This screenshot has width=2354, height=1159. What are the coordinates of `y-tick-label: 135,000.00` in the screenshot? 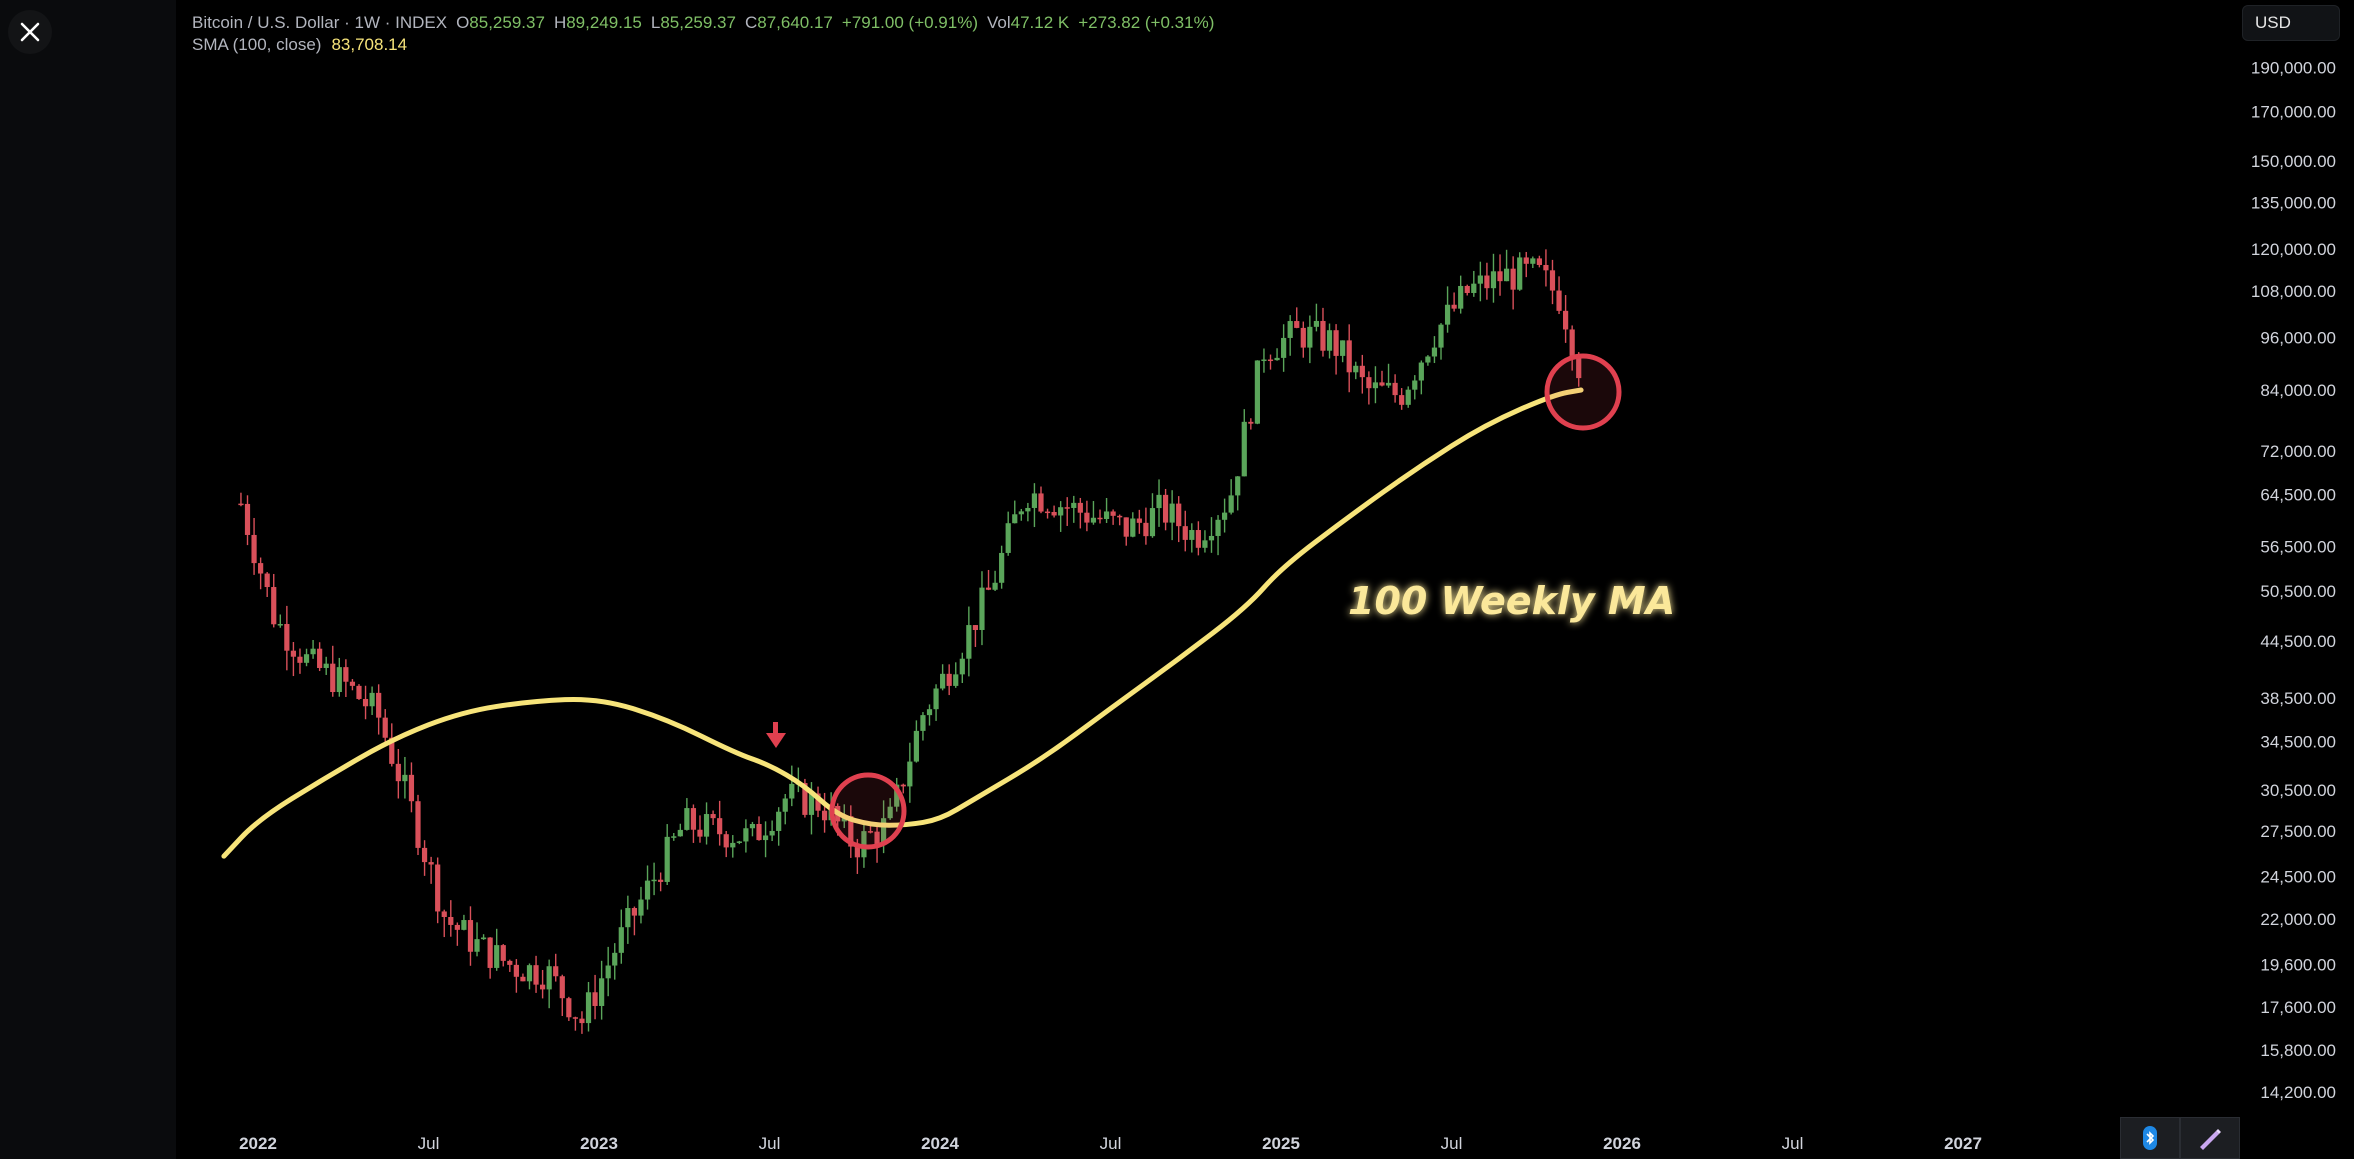 It's located at (2293, 203).